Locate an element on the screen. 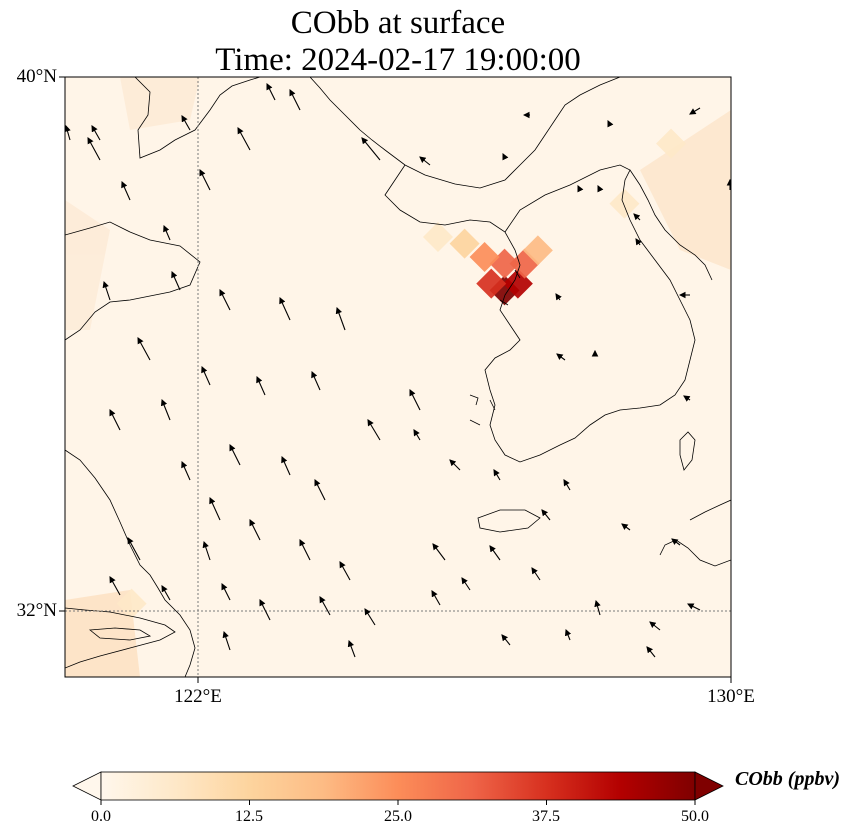 The height and width of the screenshot is (839, 854). coastline-liaodong is located at coordinates (197, 118).